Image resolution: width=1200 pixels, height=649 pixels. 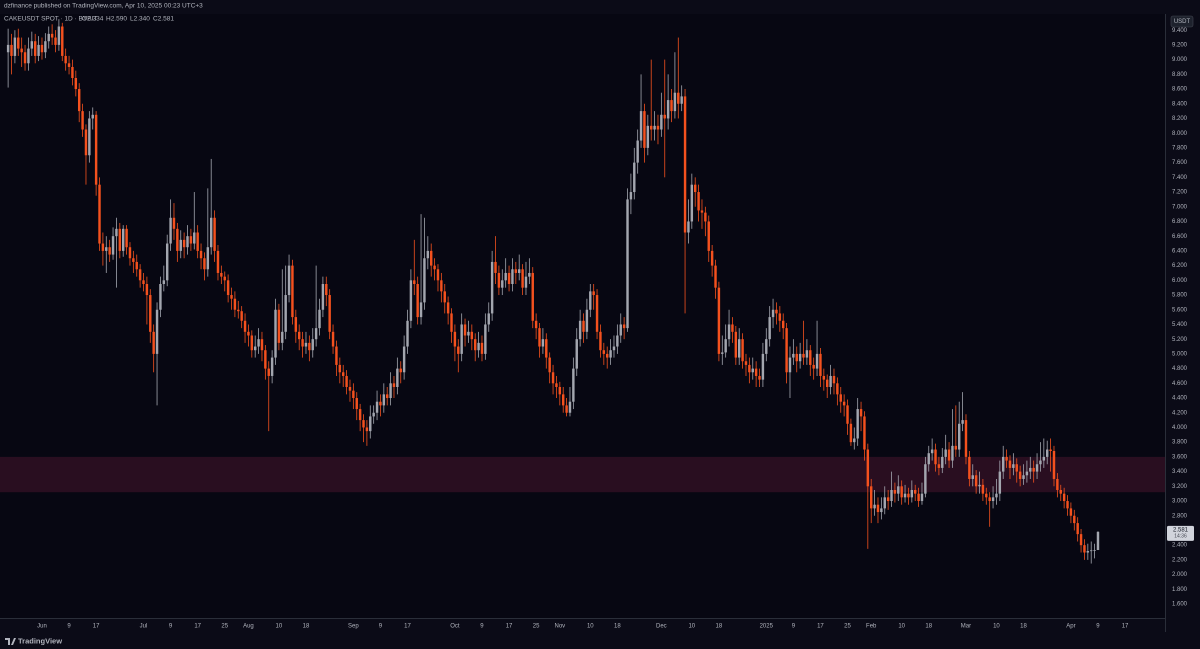 What do you see at coordinates (1182, 21) in the screenshot?
I see `currency-box` at bounding box center [1182, 21].